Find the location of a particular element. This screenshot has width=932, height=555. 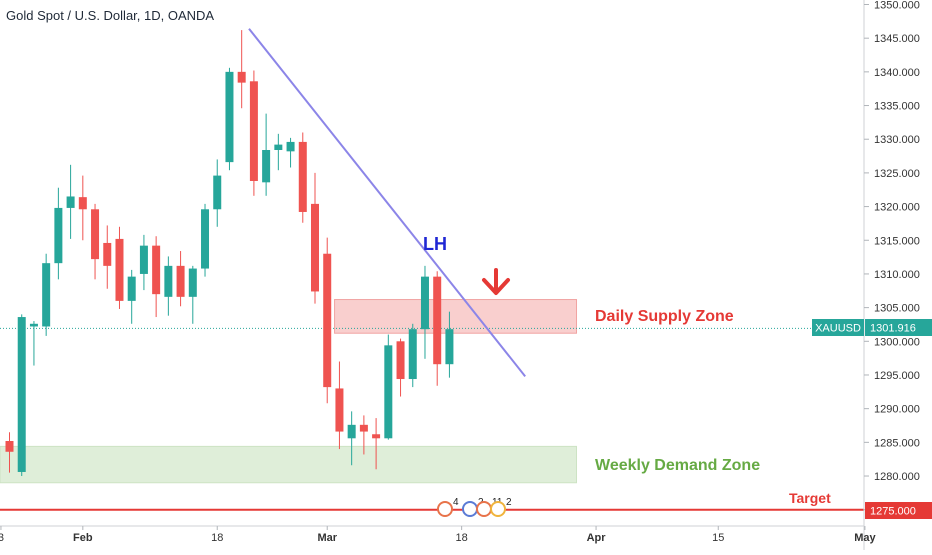

time-axis: 3 Feb 18 Mar 18 Apr 15 May is located at coordinates (438, 535).